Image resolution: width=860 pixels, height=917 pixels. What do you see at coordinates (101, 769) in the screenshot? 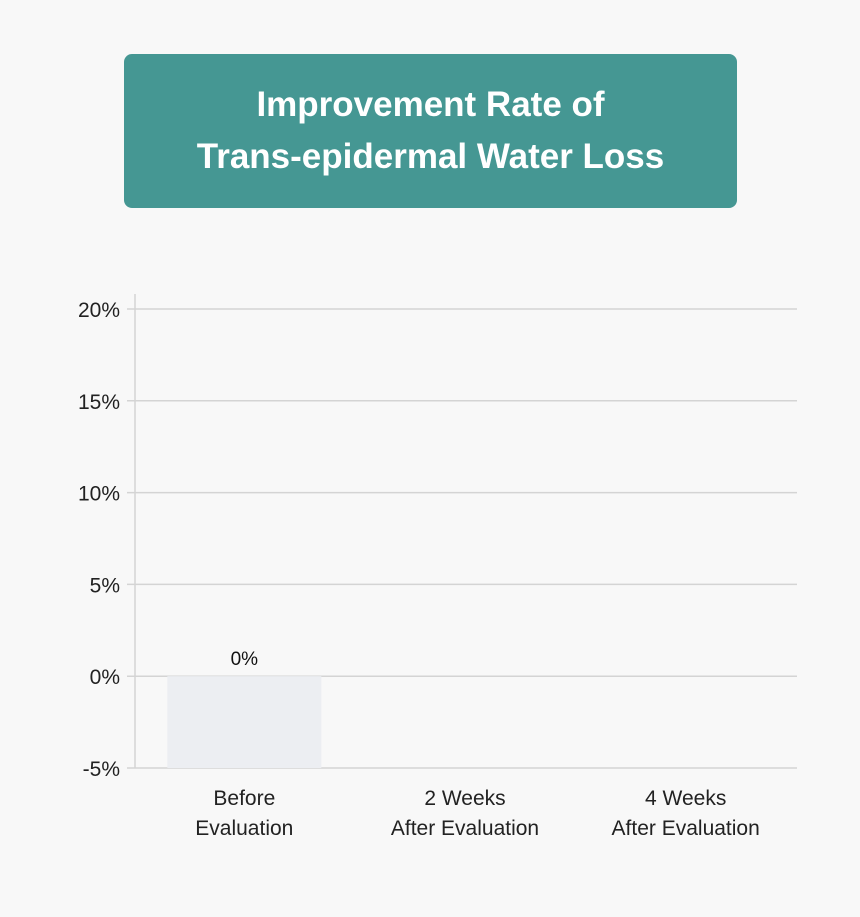
I see `y-tick-label: -5%` at bounding box center [101, 769].